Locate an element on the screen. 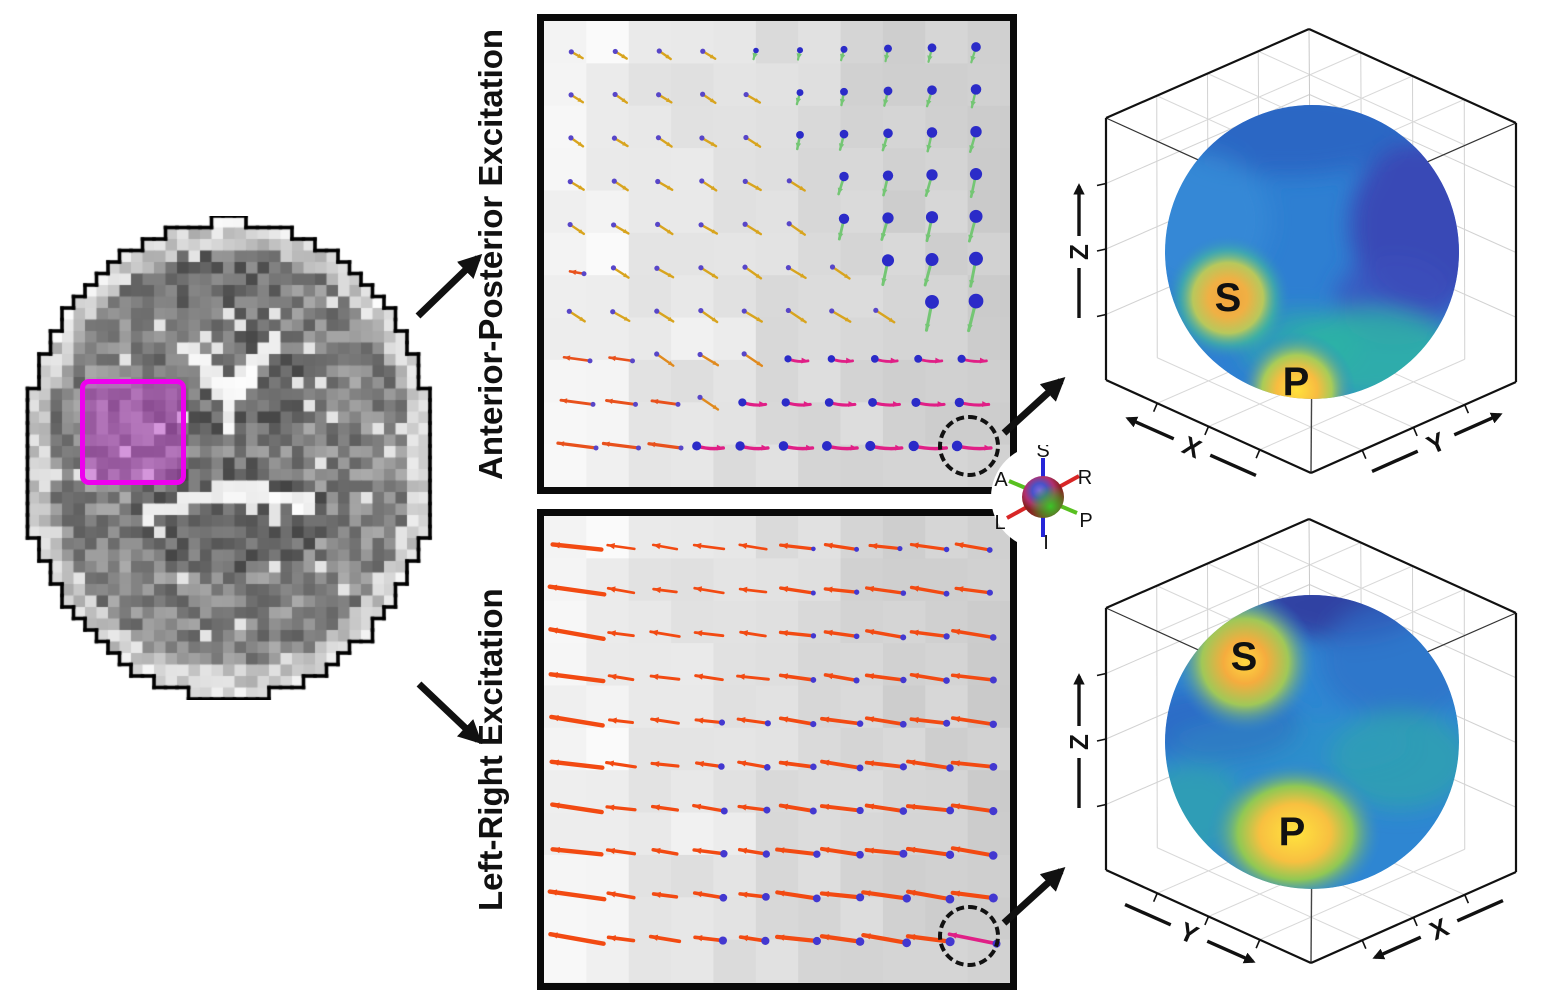 The image size is (1549, 1000). highlight-circle-ap is located at coordinates (969, 446).